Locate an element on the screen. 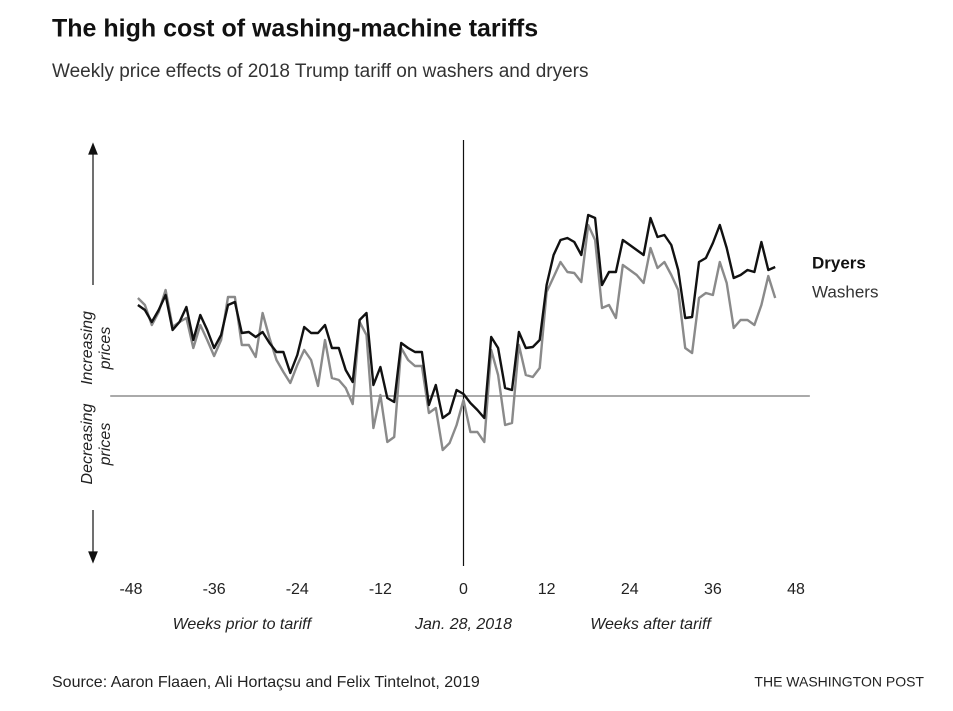 This screenshot has height=711, width=953. x-tick-label: 24 is located at coordinates (630, 589).